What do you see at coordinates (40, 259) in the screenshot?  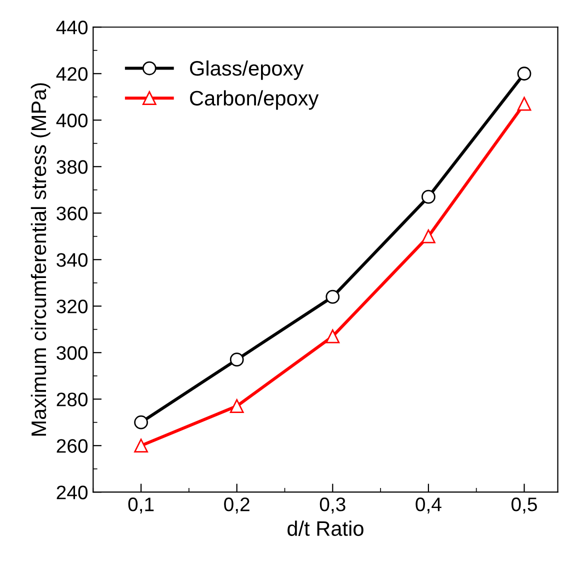 I see `y-axis-title: Maximum circumferential stress (MPa)` at bounding box center [40, 259].